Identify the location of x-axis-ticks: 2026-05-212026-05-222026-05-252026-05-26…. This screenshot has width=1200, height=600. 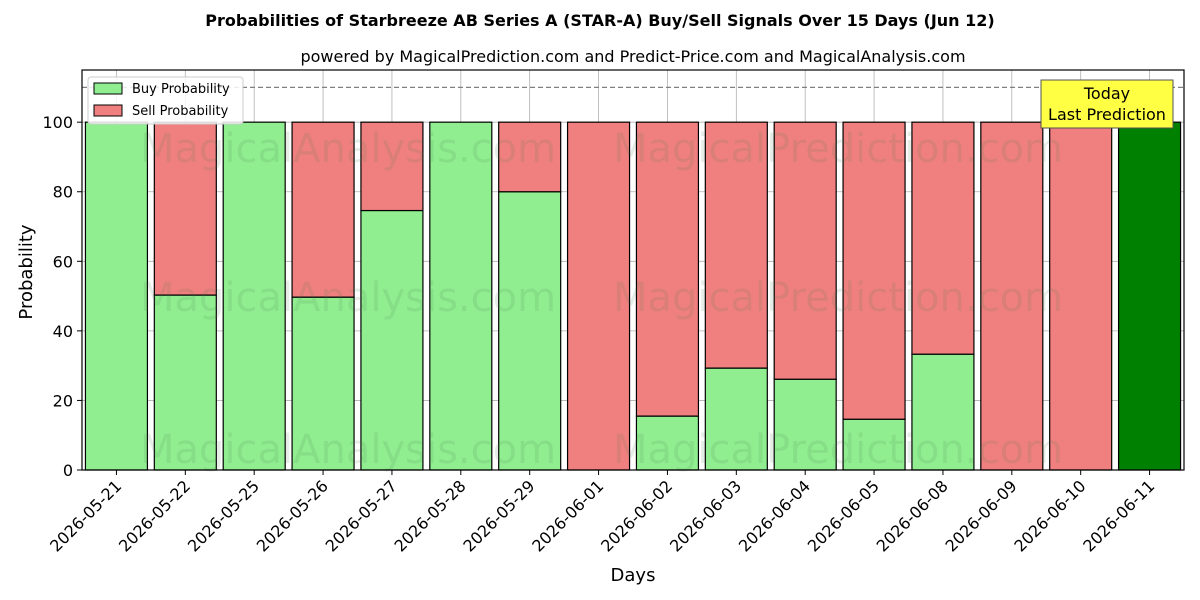
(602, 513).